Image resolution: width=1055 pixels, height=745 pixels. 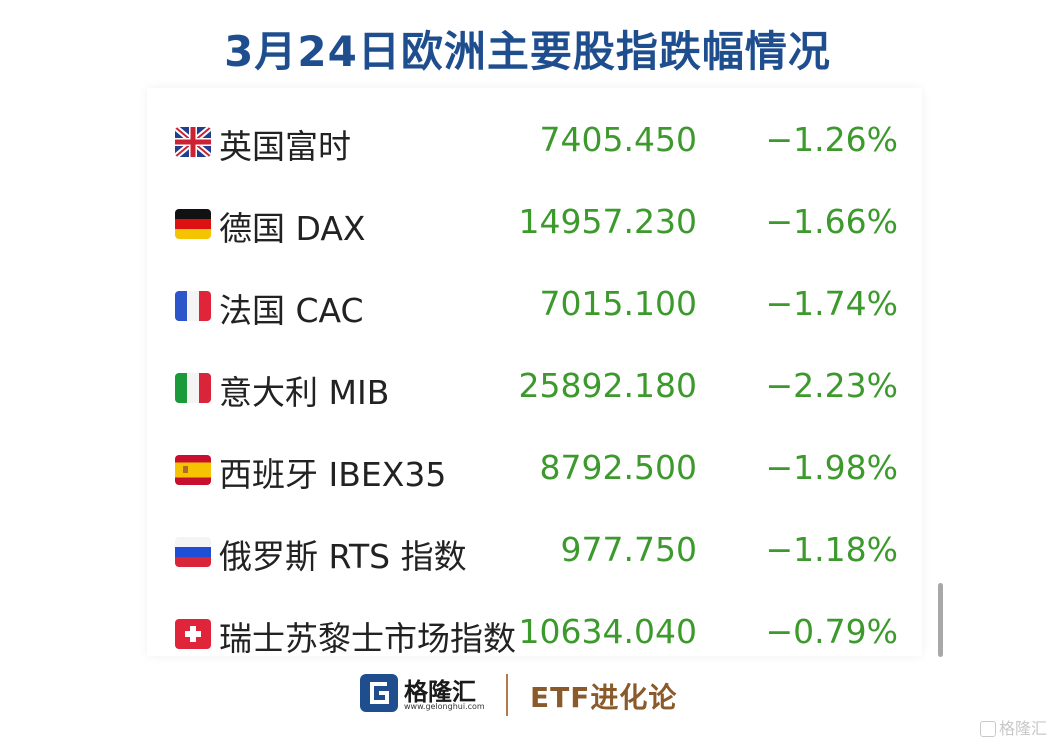 I want to click on uk-flag-icon, so click(x=193, y=142).